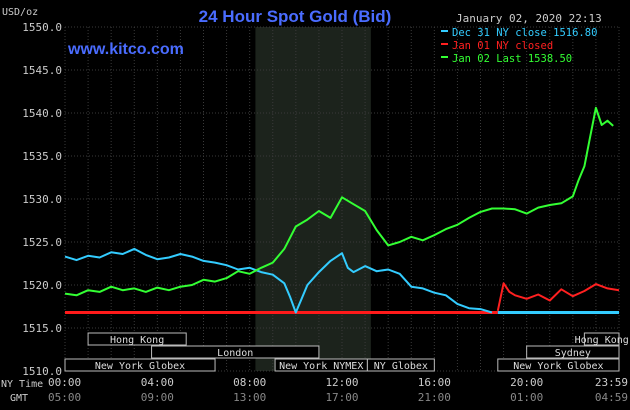  Describe the element at coordinates (42, 27) in the screenshot. I see `y-tick-label: 1550.0` at that location.